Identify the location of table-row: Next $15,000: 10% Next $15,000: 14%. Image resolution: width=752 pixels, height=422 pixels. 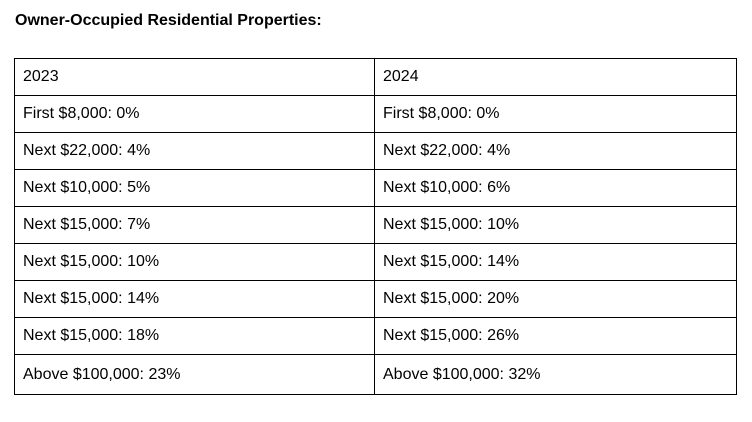
(375, 262).